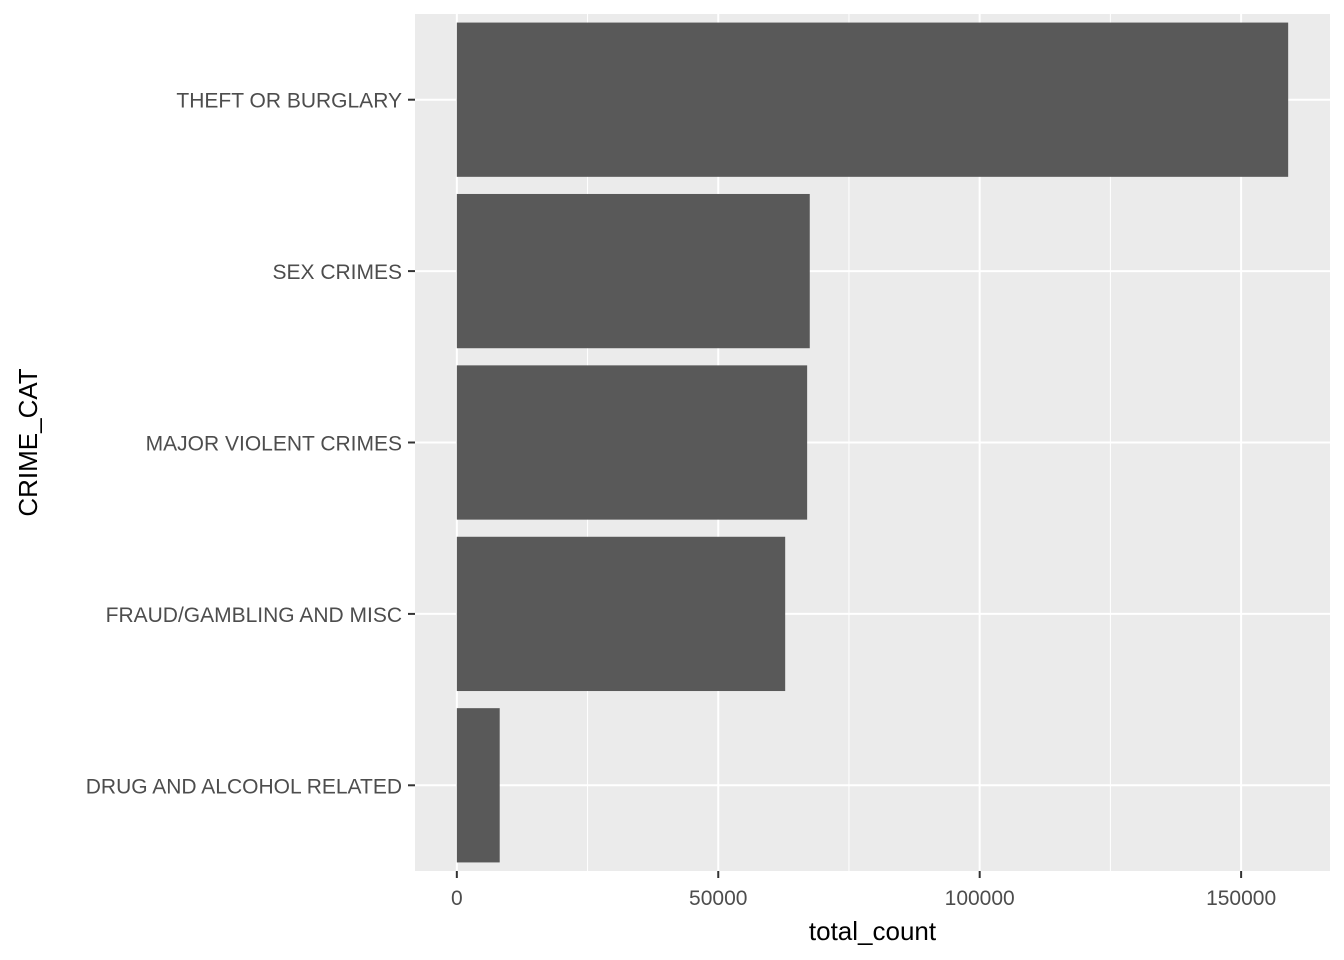 The width and height of the screenshot is (1344, 960). What do you see at coordinates (28, 442) in the screenshot?
I see `y-axis-title: CRIME_CAT` at bounding box center [28, 442].